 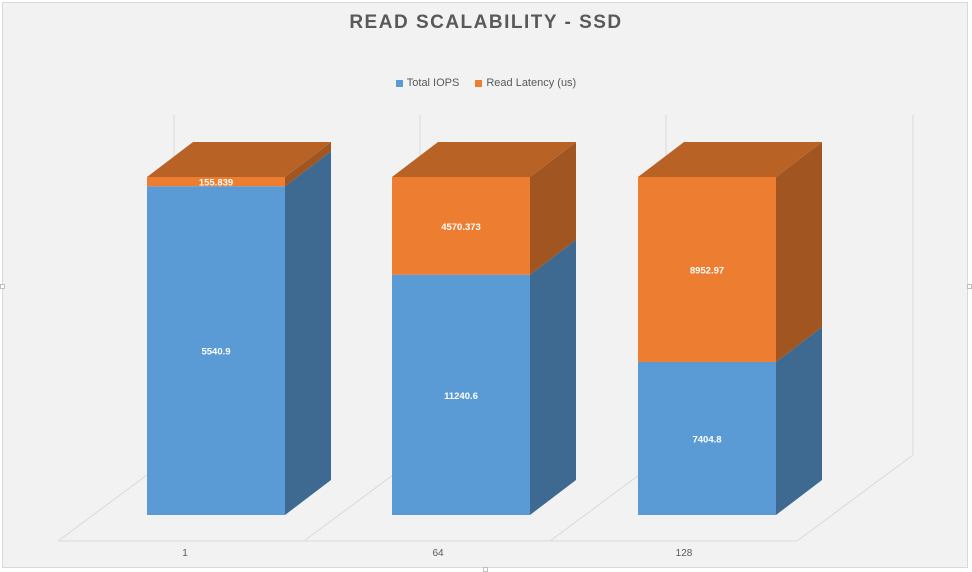 I want to click on floor-right-edge, so click(x=855, y=498).